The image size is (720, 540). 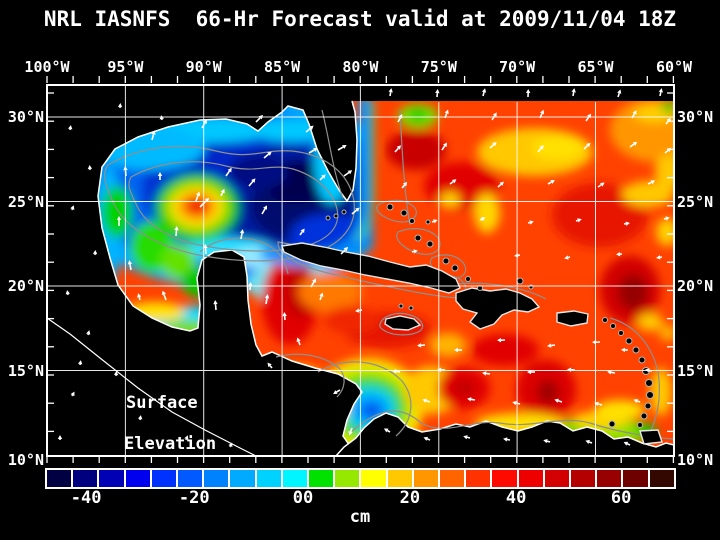 What do you see at coordinates (303, 498) in the screenshot?
I see `colorbar-tick-label: 00` at bounding box center [303, 498].